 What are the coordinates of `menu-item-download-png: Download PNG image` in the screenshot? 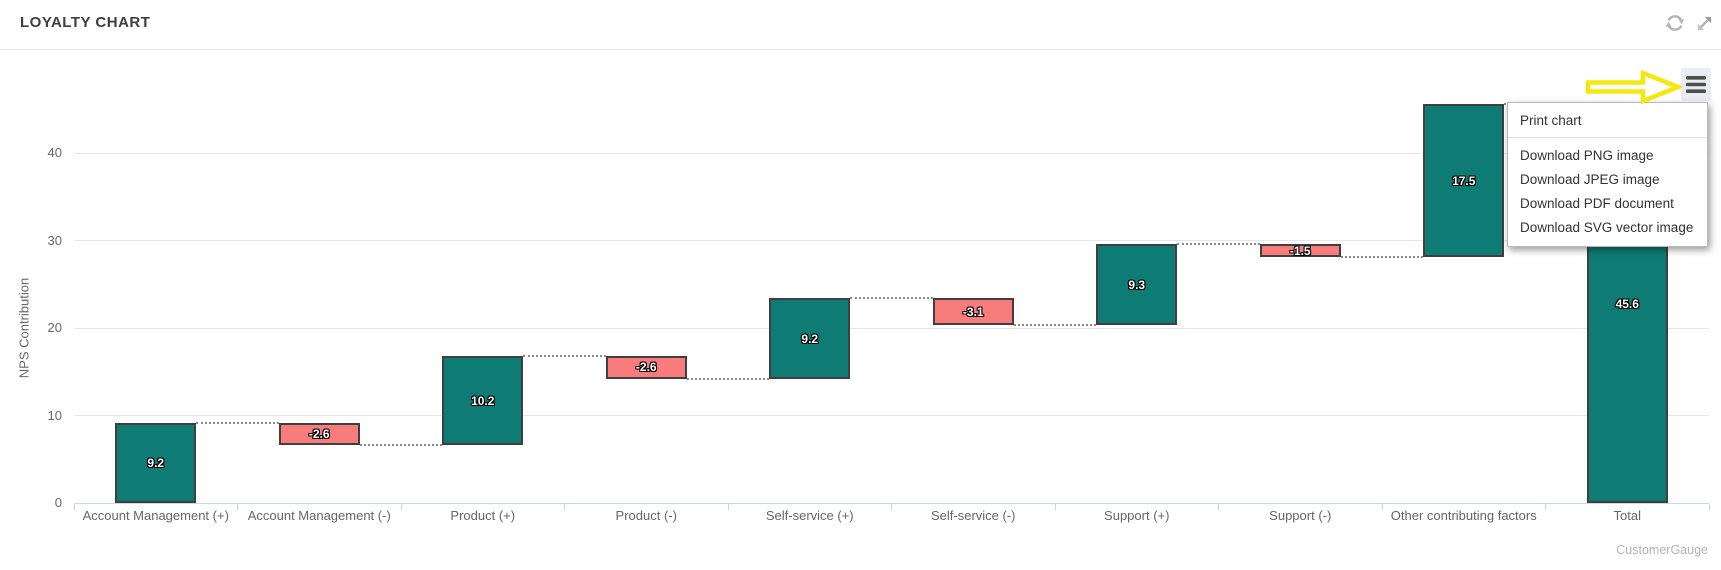 It's located at (1587, 155).